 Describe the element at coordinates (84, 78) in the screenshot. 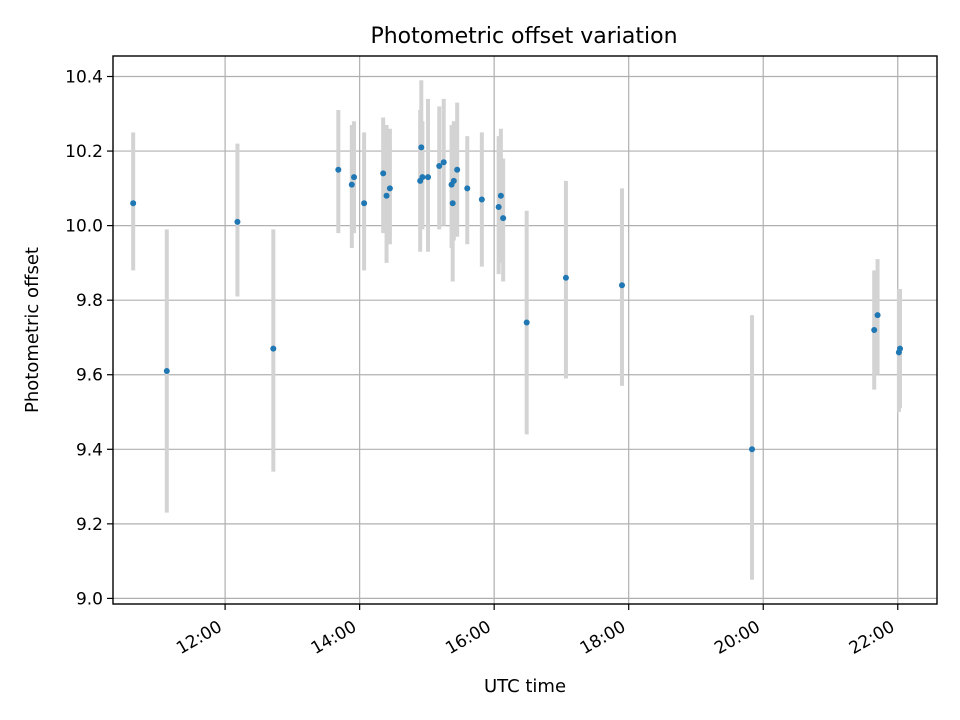

I see `y-tick-label: 10.4` at that location.